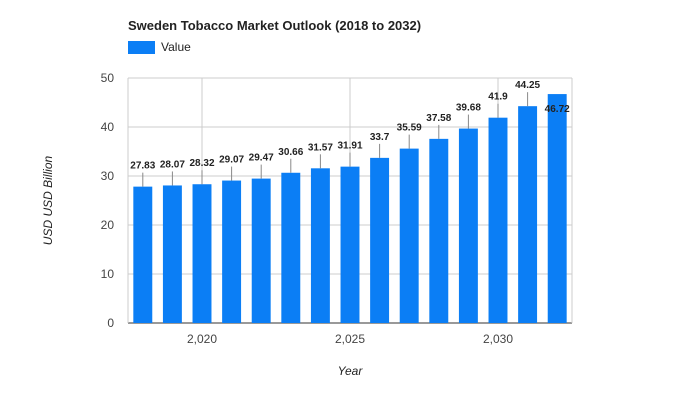  What do you see at coordinates (527, 85) in the screenshot?
I see `value-label: 44.25` at bounding box center [527, 85].